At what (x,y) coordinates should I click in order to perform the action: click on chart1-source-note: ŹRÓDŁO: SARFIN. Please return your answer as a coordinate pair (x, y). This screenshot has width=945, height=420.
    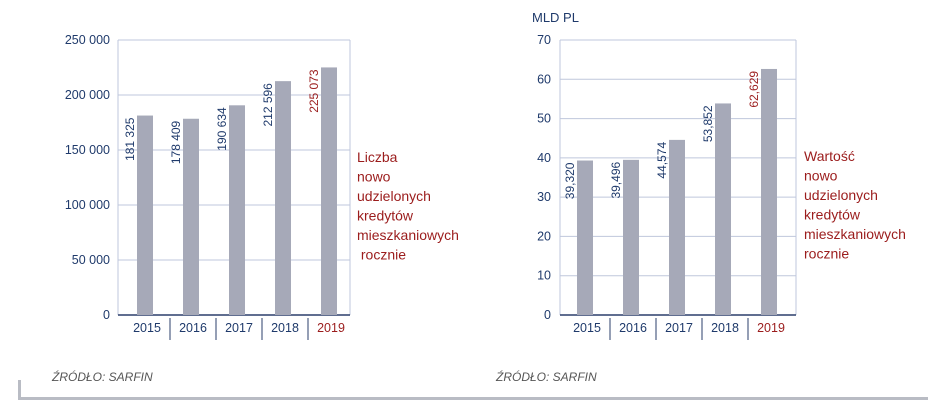
    Looking at the image, I should click on (102, 376).